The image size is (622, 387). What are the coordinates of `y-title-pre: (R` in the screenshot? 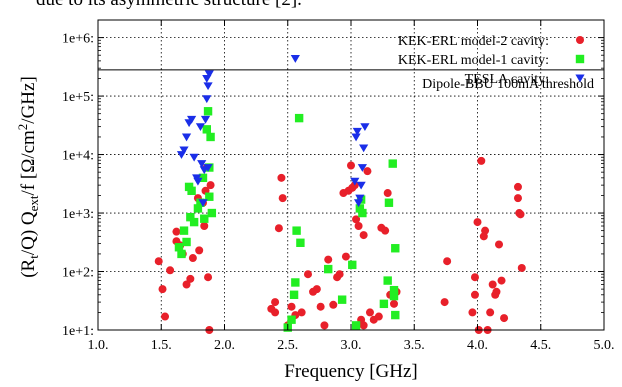 It's located at (28, 267).